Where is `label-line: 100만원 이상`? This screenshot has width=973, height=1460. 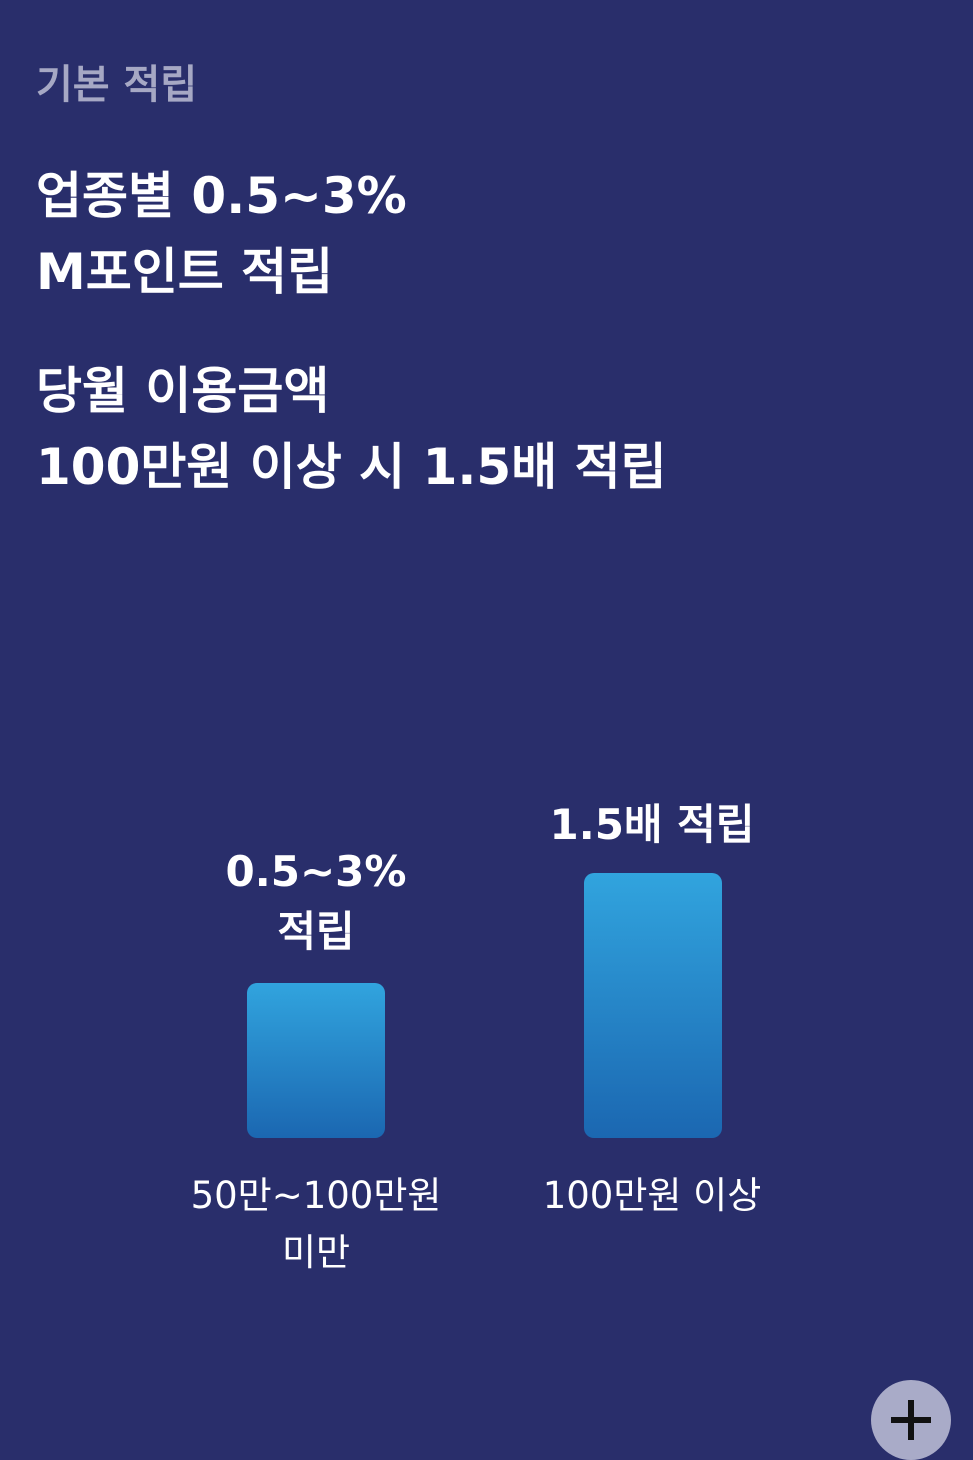
label-line: 100만원 이상 is located at coordinates (652, 1195).